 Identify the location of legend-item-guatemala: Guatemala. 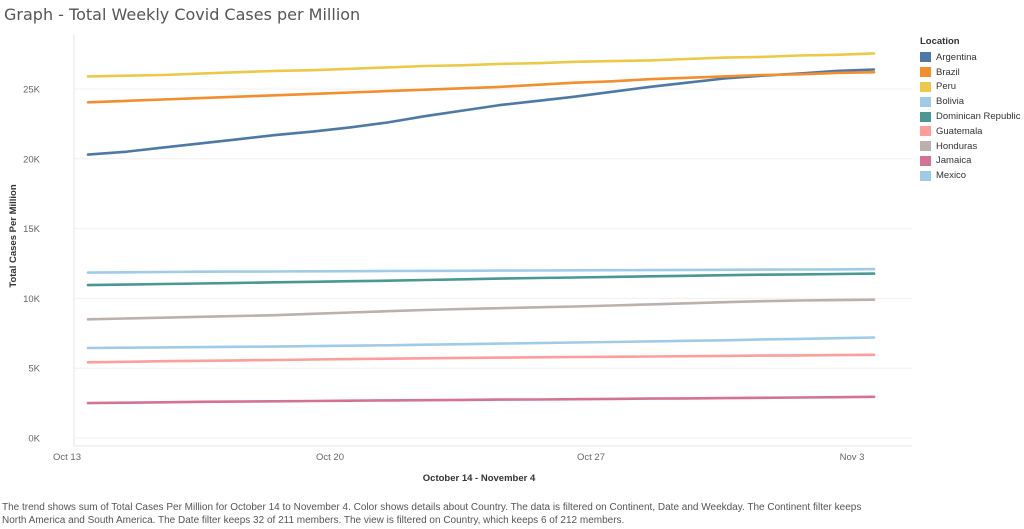
(970, 131).